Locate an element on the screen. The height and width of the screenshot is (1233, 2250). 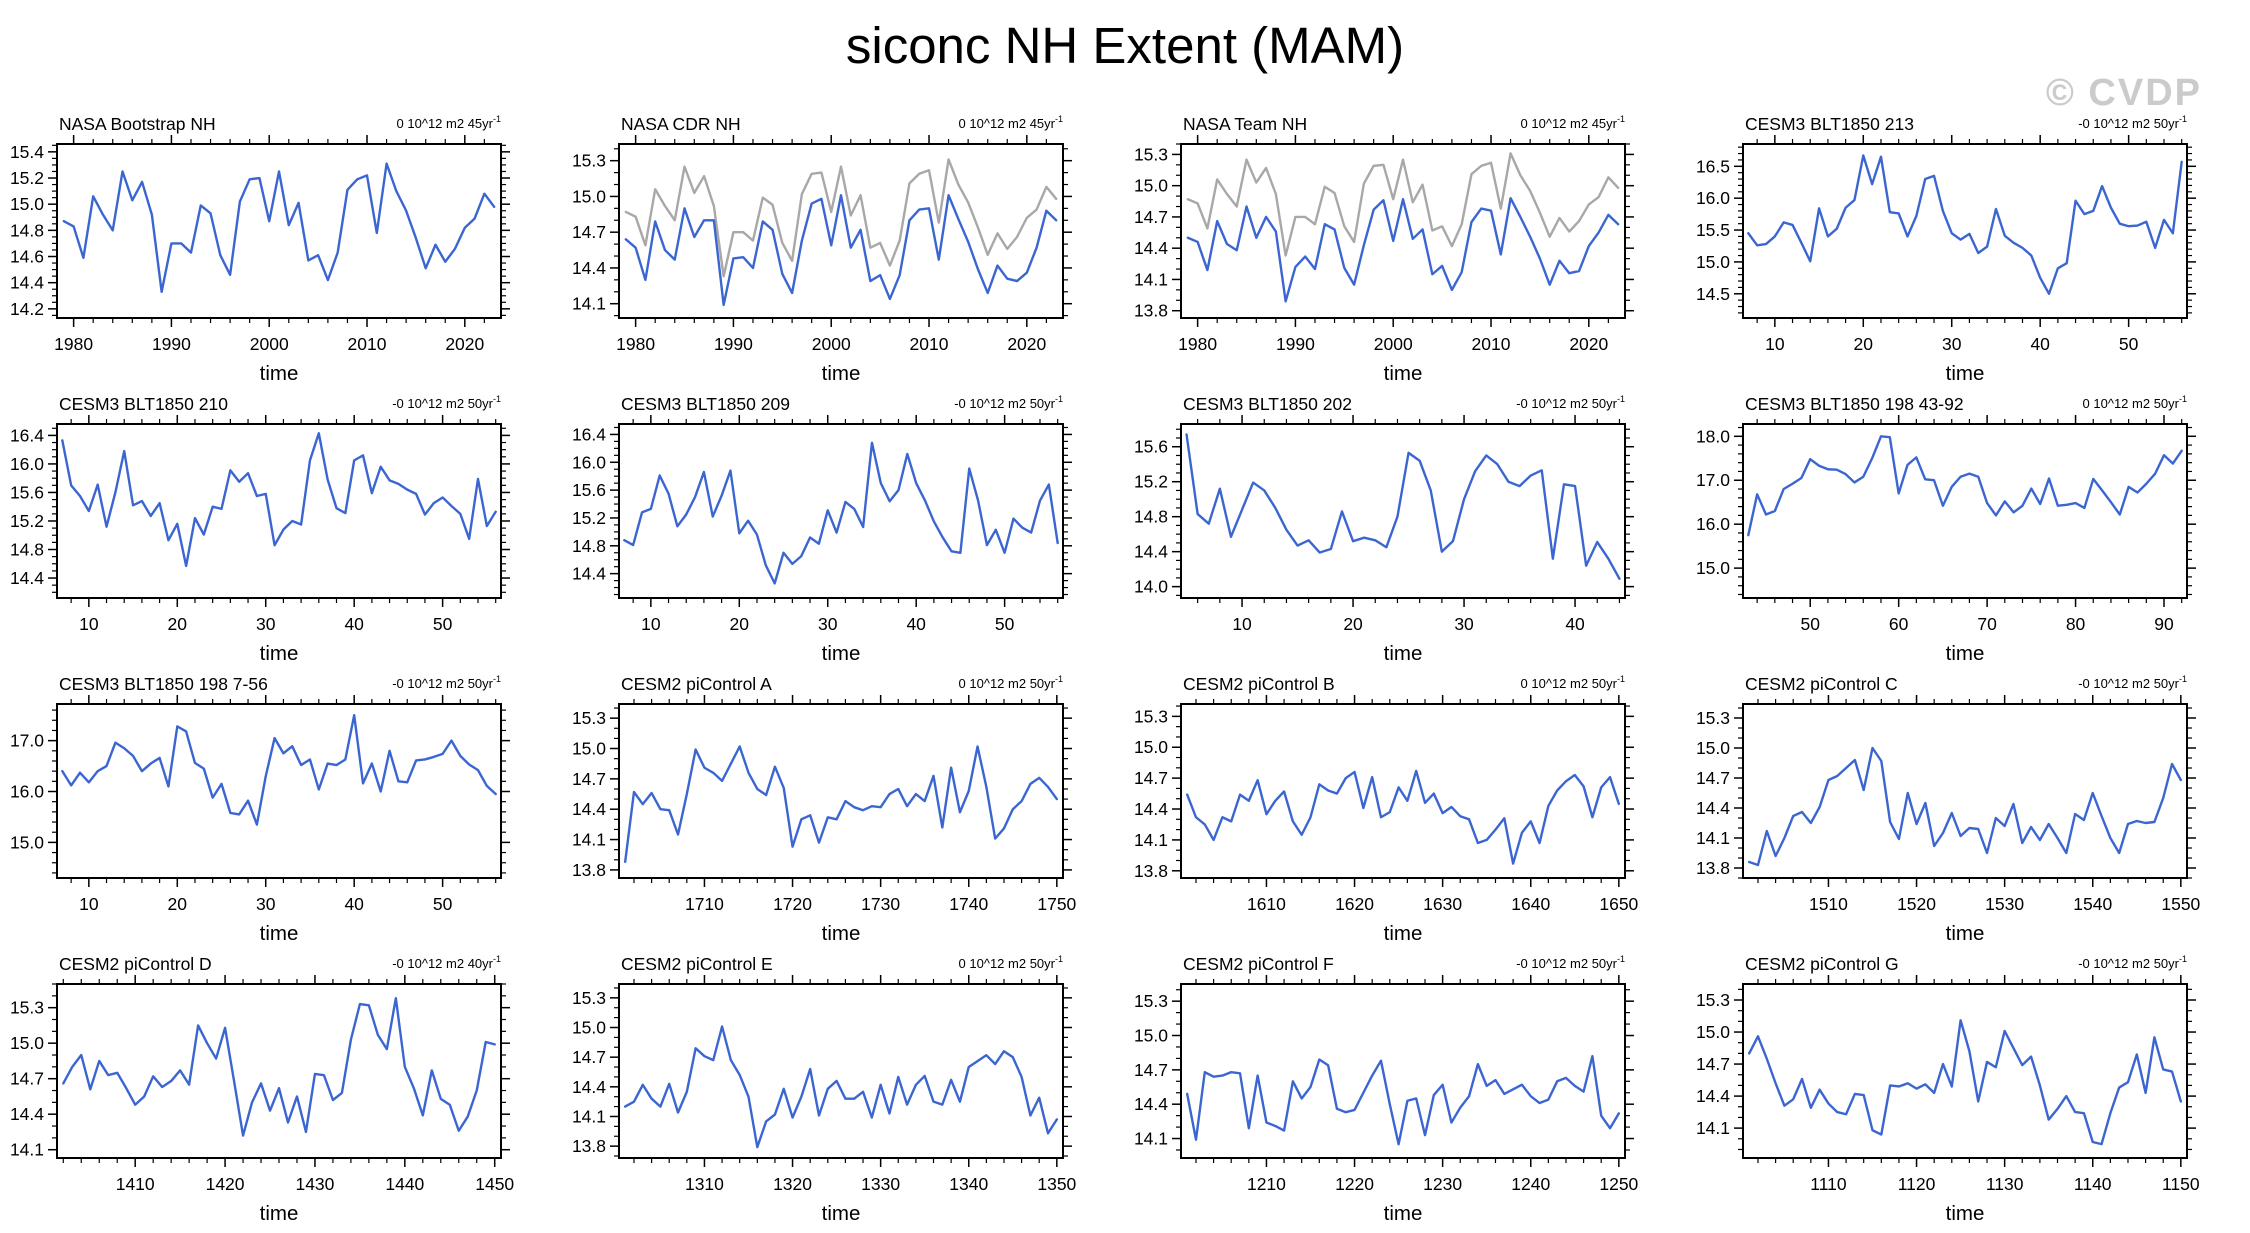
y-tick-label: 14.0 is located at coordinates (1151, 587).